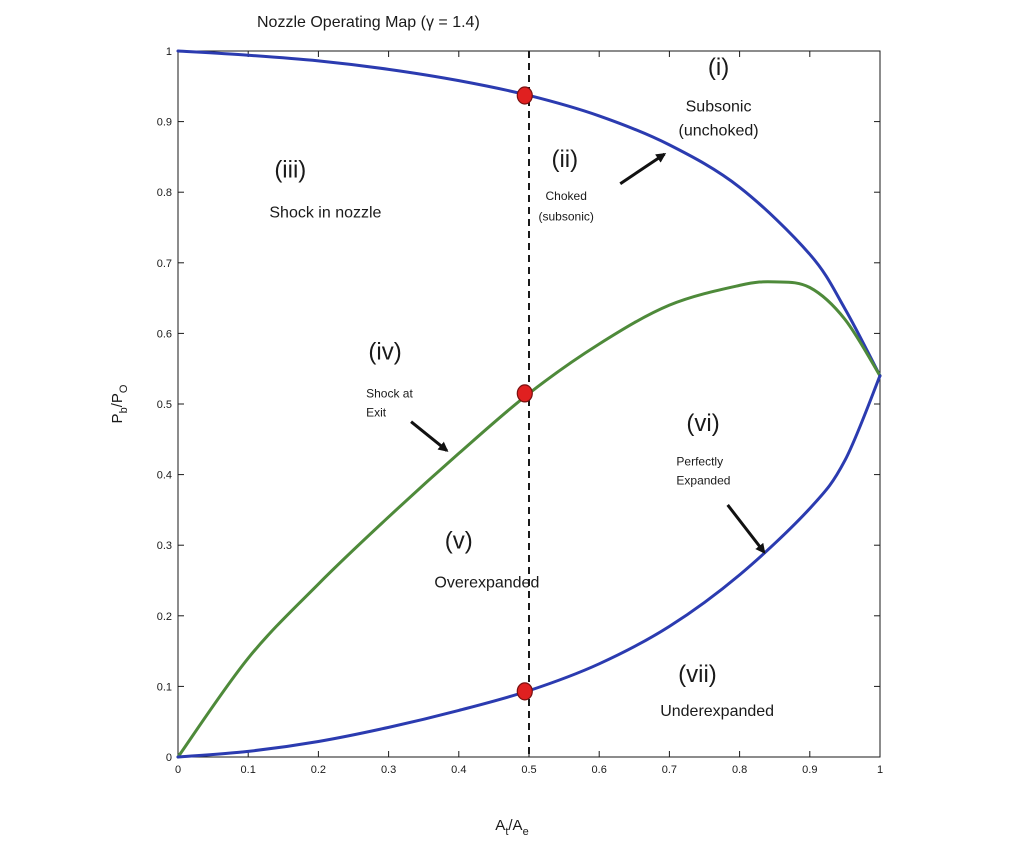 The image size is (1024, 852). I want to click on y-axis-label: Pb/PO, so click(119, 403).